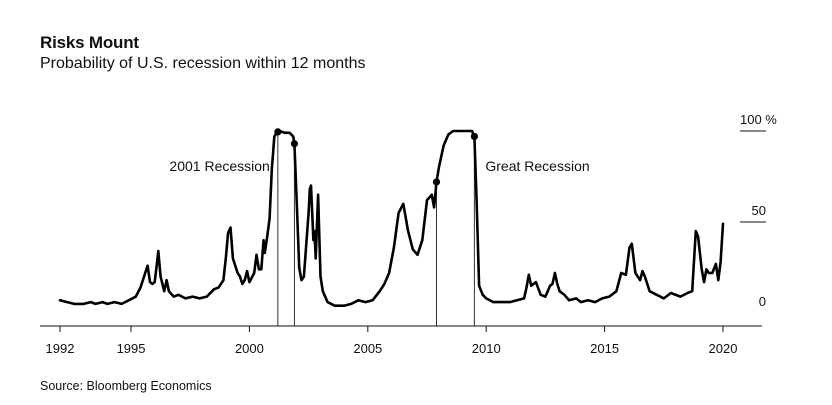 The width and height of the screenshot is (832, 405). I want to click on x-tick-label: 2000, so click(249, 348).